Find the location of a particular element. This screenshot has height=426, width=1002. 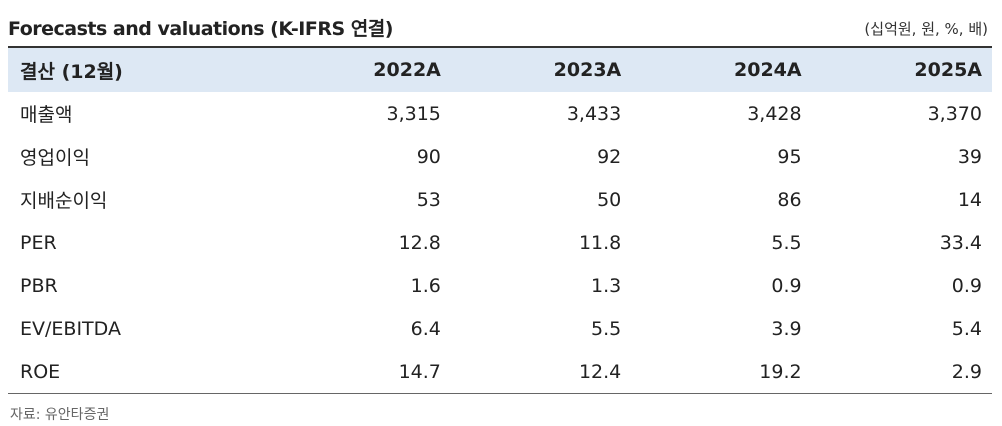

table-head: 결산 (12월) 2022A 2023A 2024A 2025A is located at coordinates (500, 69).